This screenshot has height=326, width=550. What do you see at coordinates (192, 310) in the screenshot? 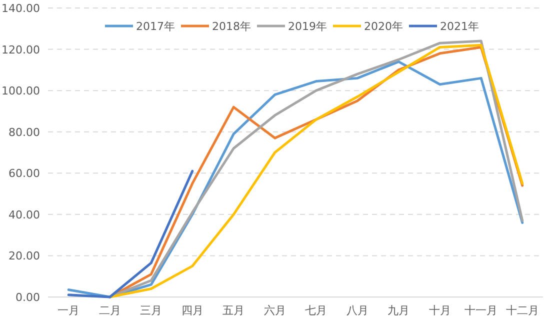
I see `x-tick-label: 四月` at bounding box center [192, 310].